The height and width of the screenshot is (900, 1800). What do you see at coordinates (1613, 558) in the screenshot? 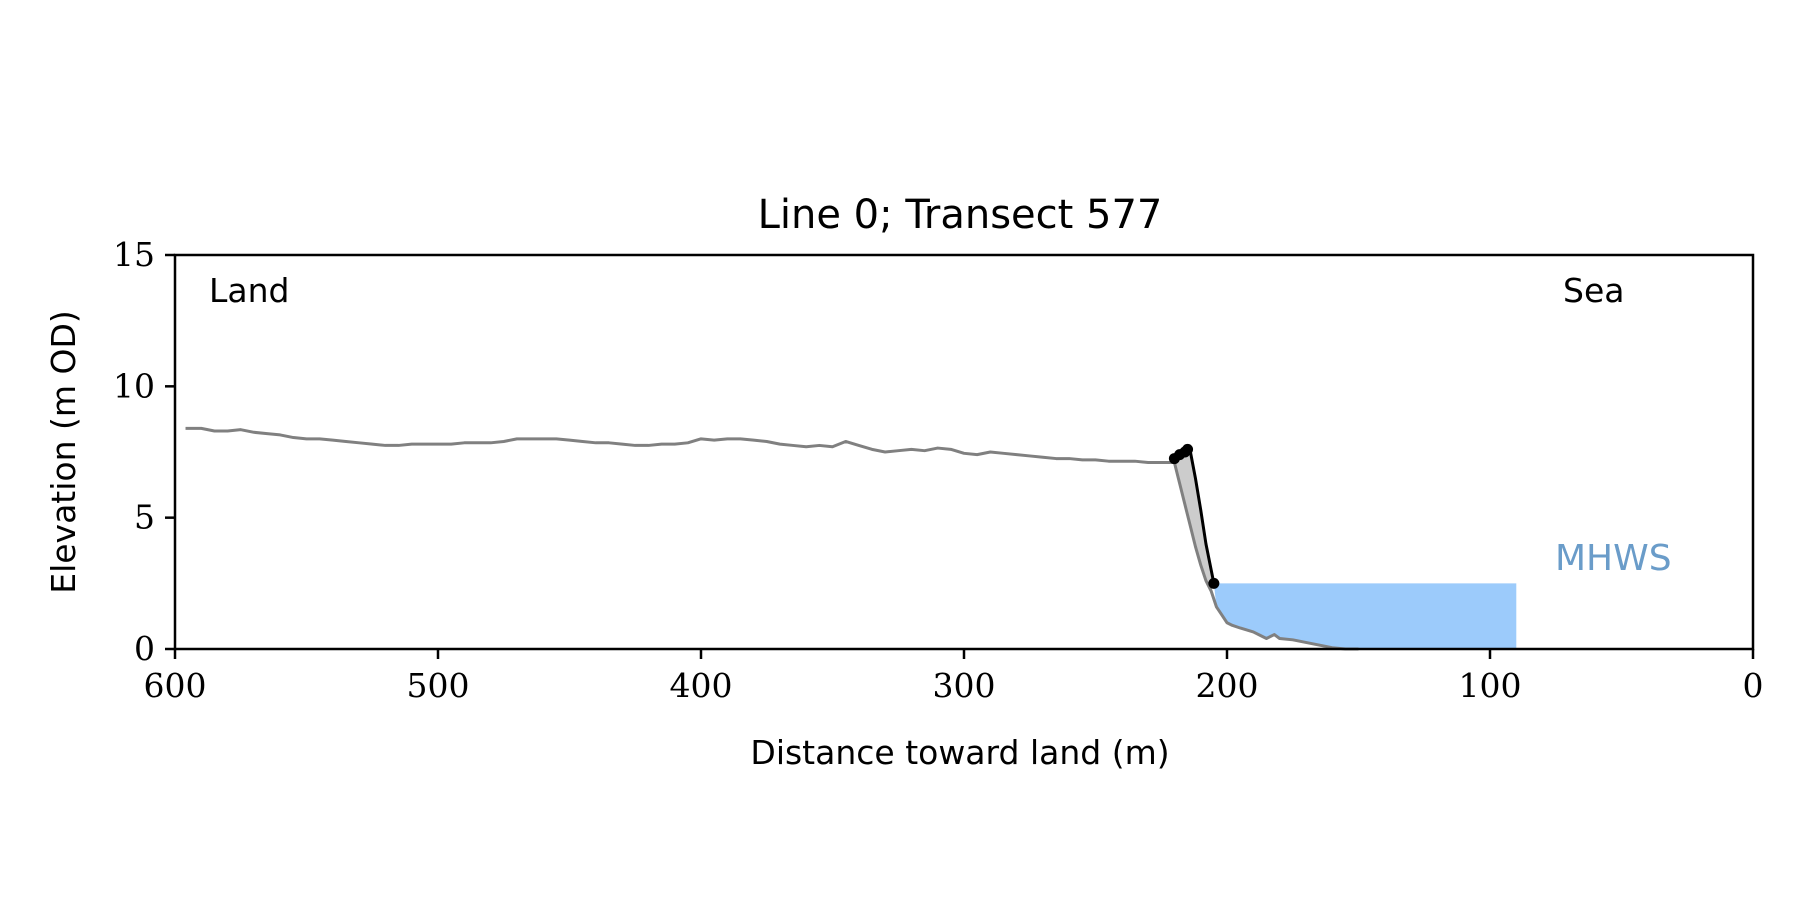
I see `mhws-label: MHWS` at bounding box center [1613, 558].